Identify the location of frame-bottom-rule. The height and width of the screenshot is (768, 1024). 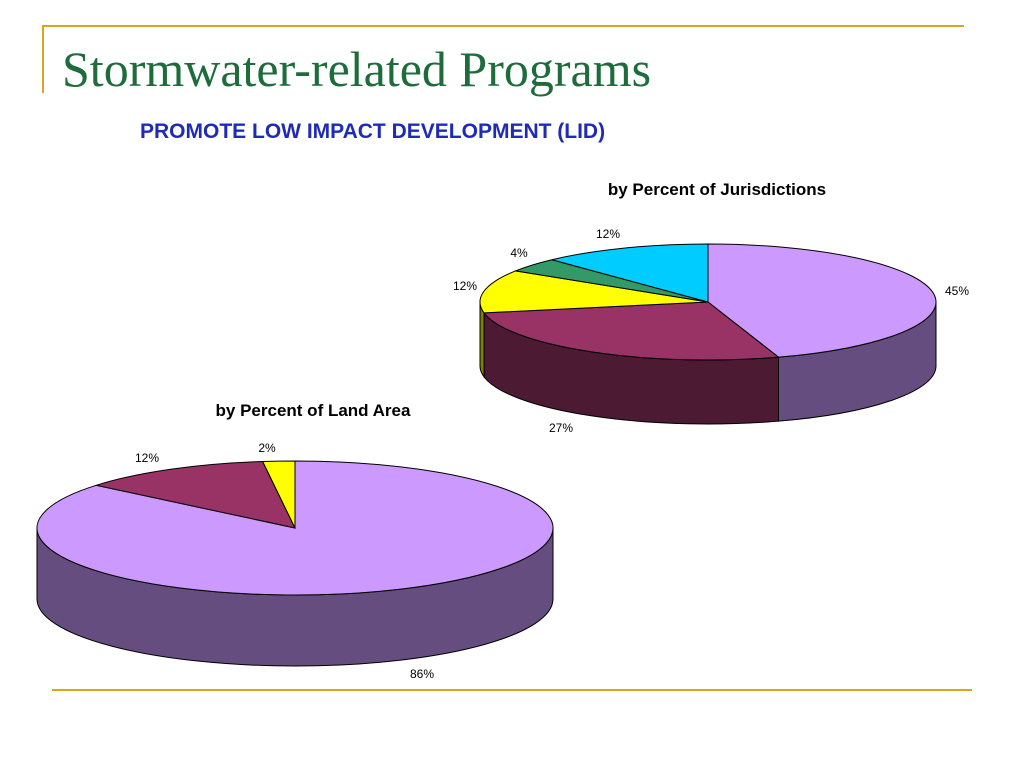
(512, 690).